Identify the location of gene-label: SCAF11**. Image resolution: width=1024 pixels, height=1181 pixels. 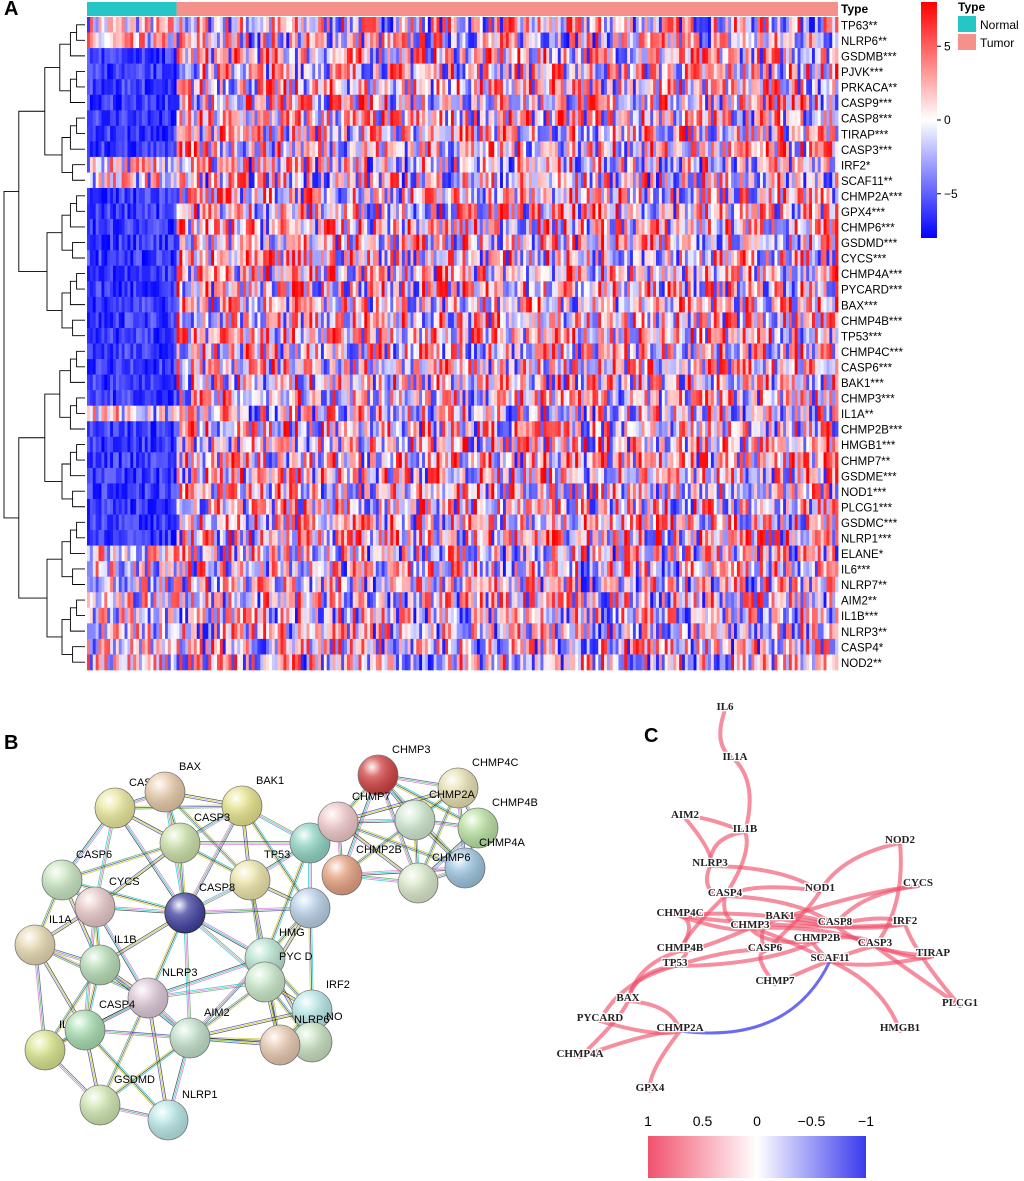
(867, 182).